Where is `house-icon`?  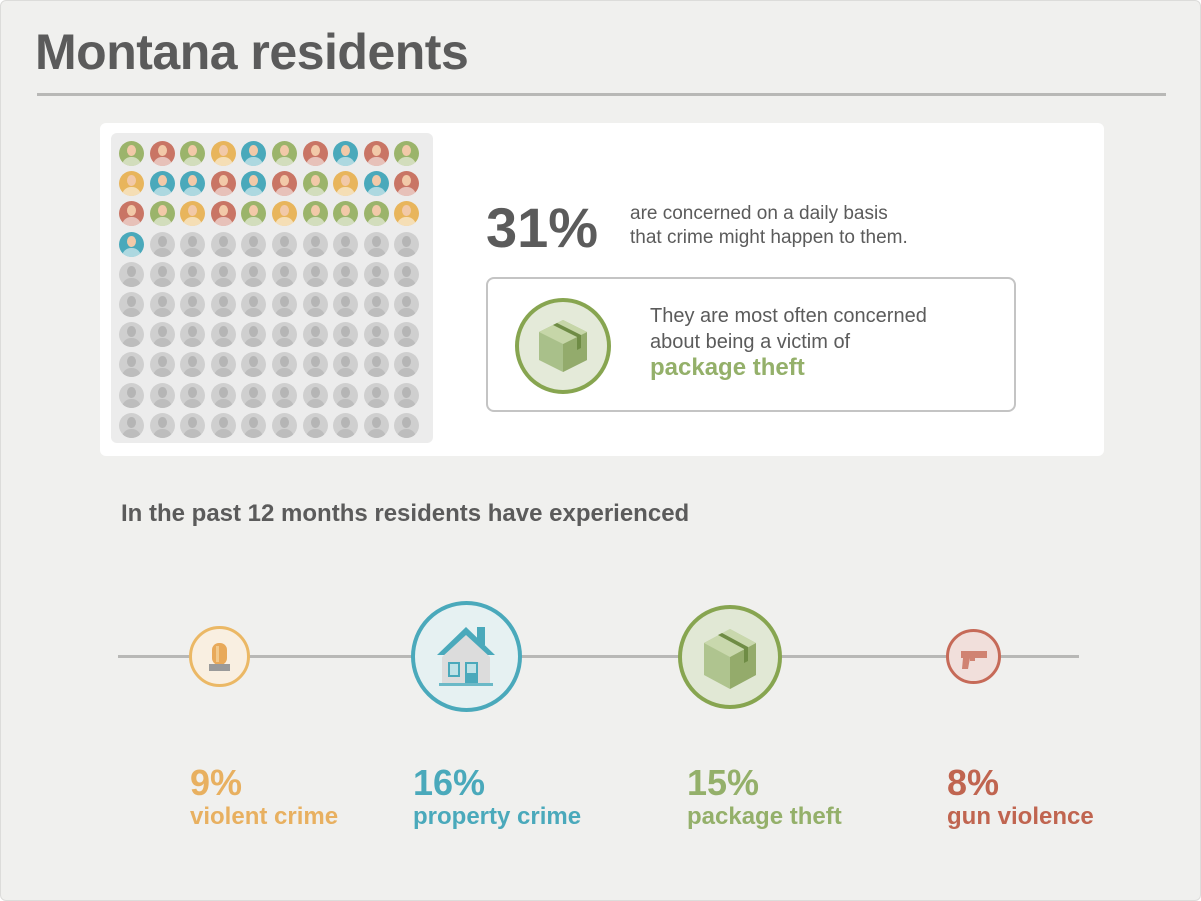
house-icon is located at coordinates (466, 656).